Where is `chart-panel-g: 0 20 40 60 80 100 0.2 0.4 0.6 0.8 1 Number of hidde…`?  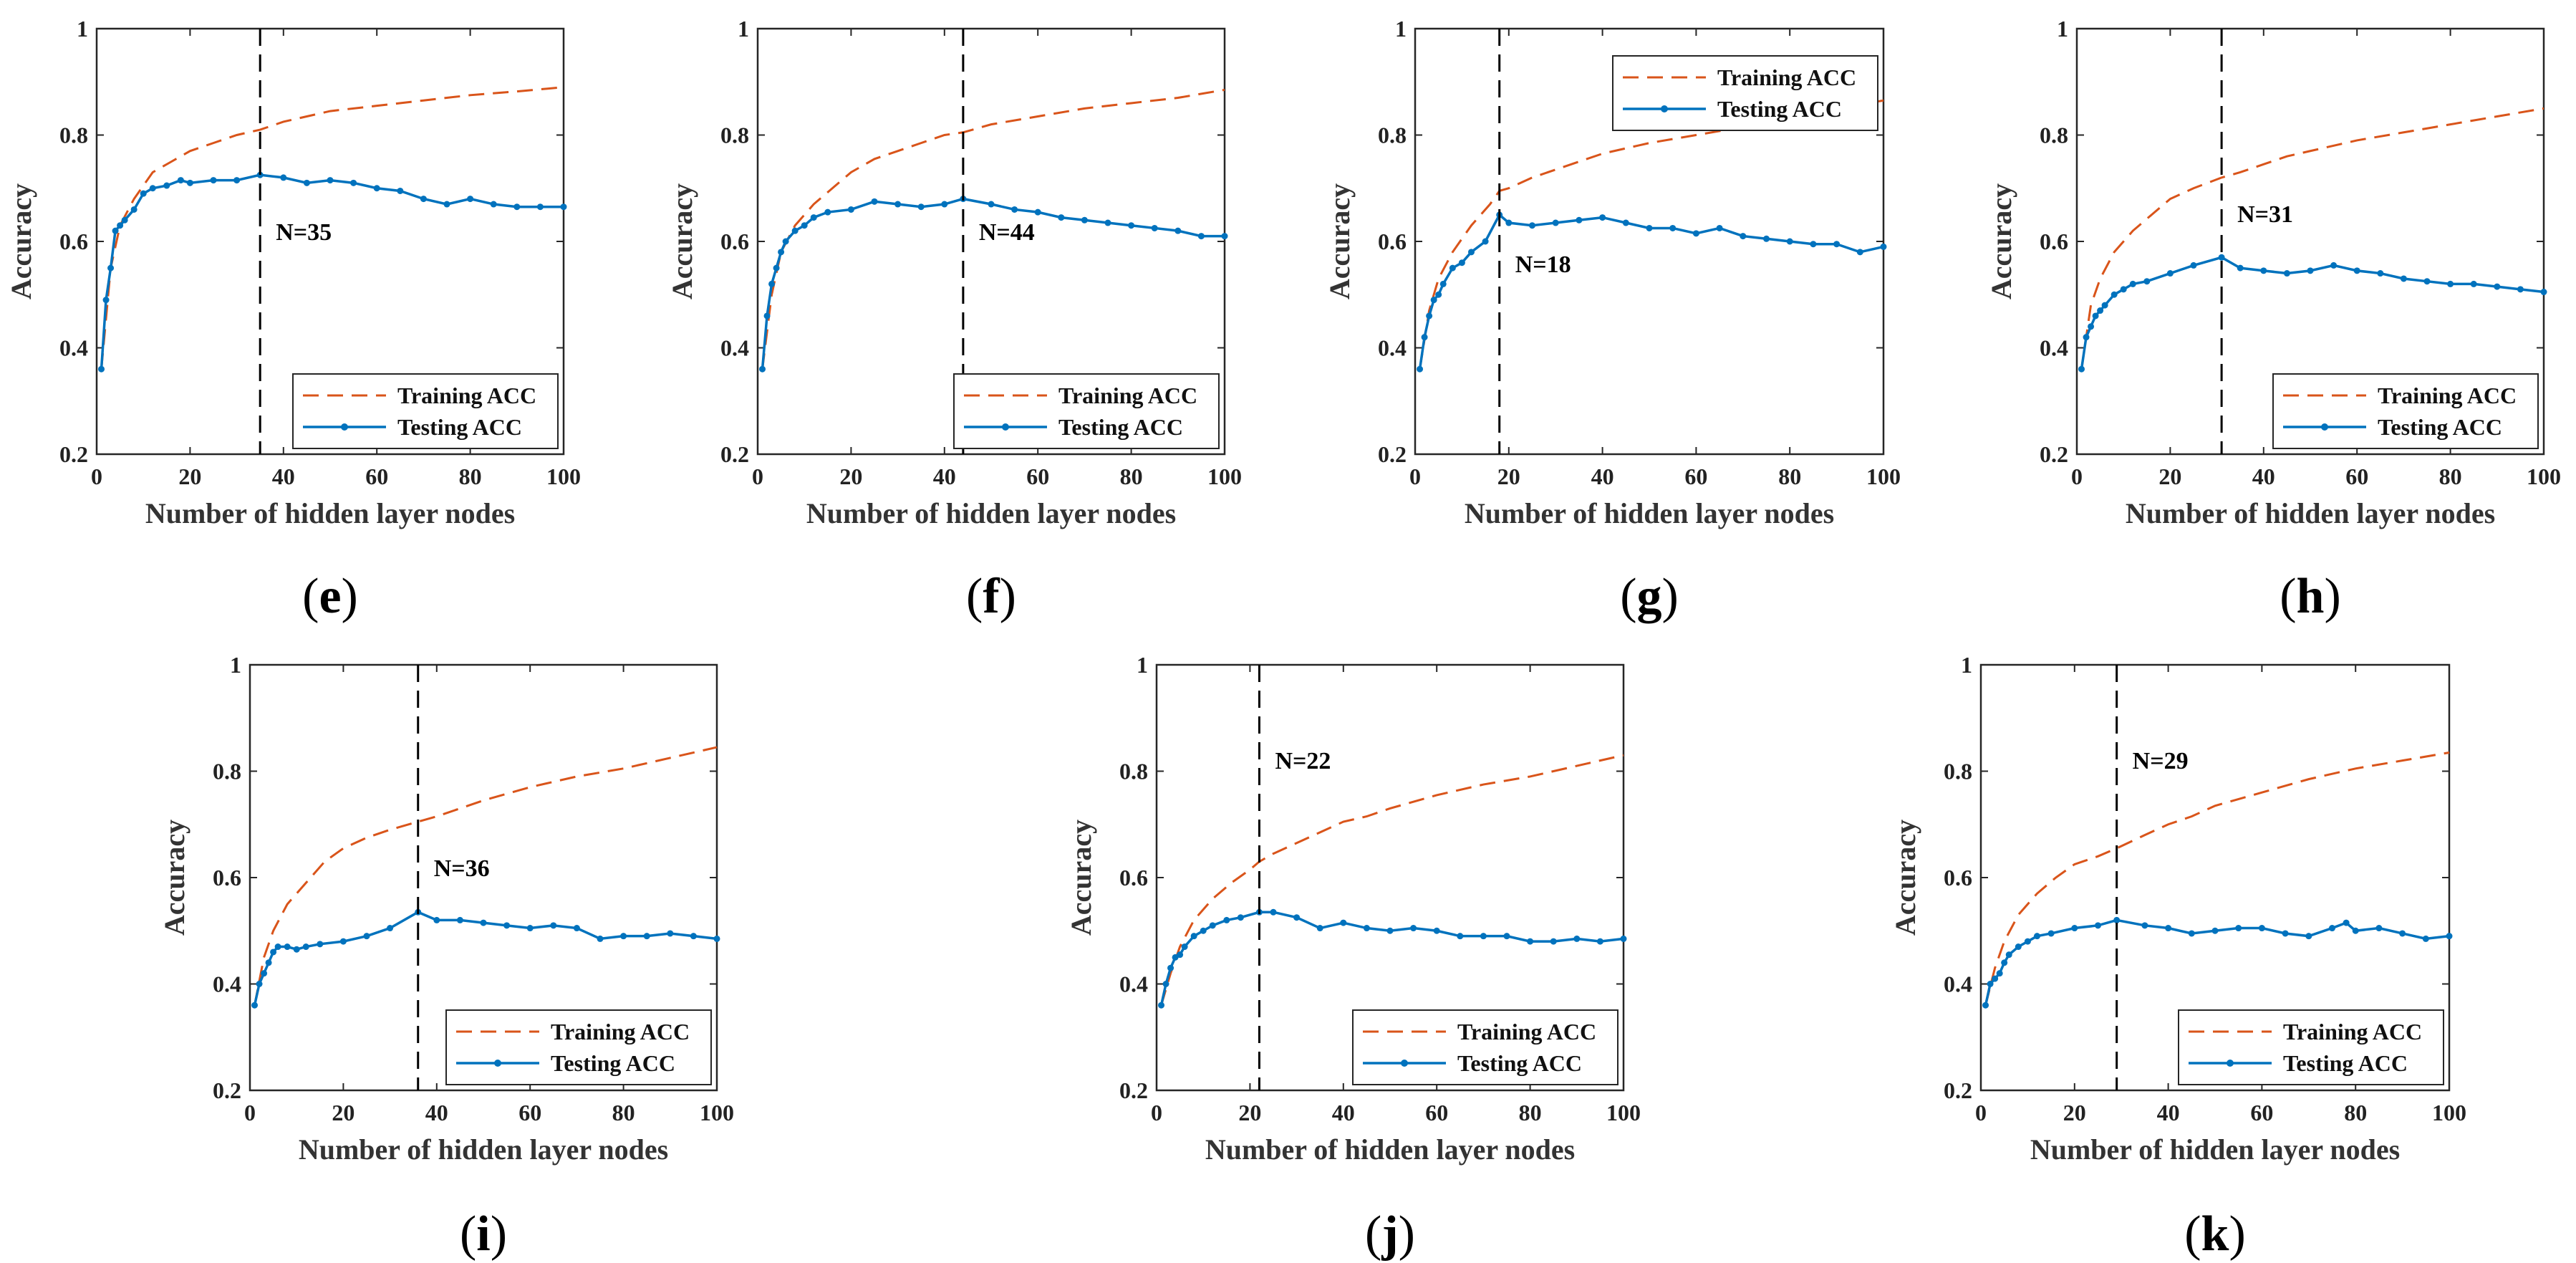
chart-panel-g: 0 20 40 60 80 100 0.2 0.4 0.6 0.8 1 Number of hidde… is located at coordinates (1612, 320).